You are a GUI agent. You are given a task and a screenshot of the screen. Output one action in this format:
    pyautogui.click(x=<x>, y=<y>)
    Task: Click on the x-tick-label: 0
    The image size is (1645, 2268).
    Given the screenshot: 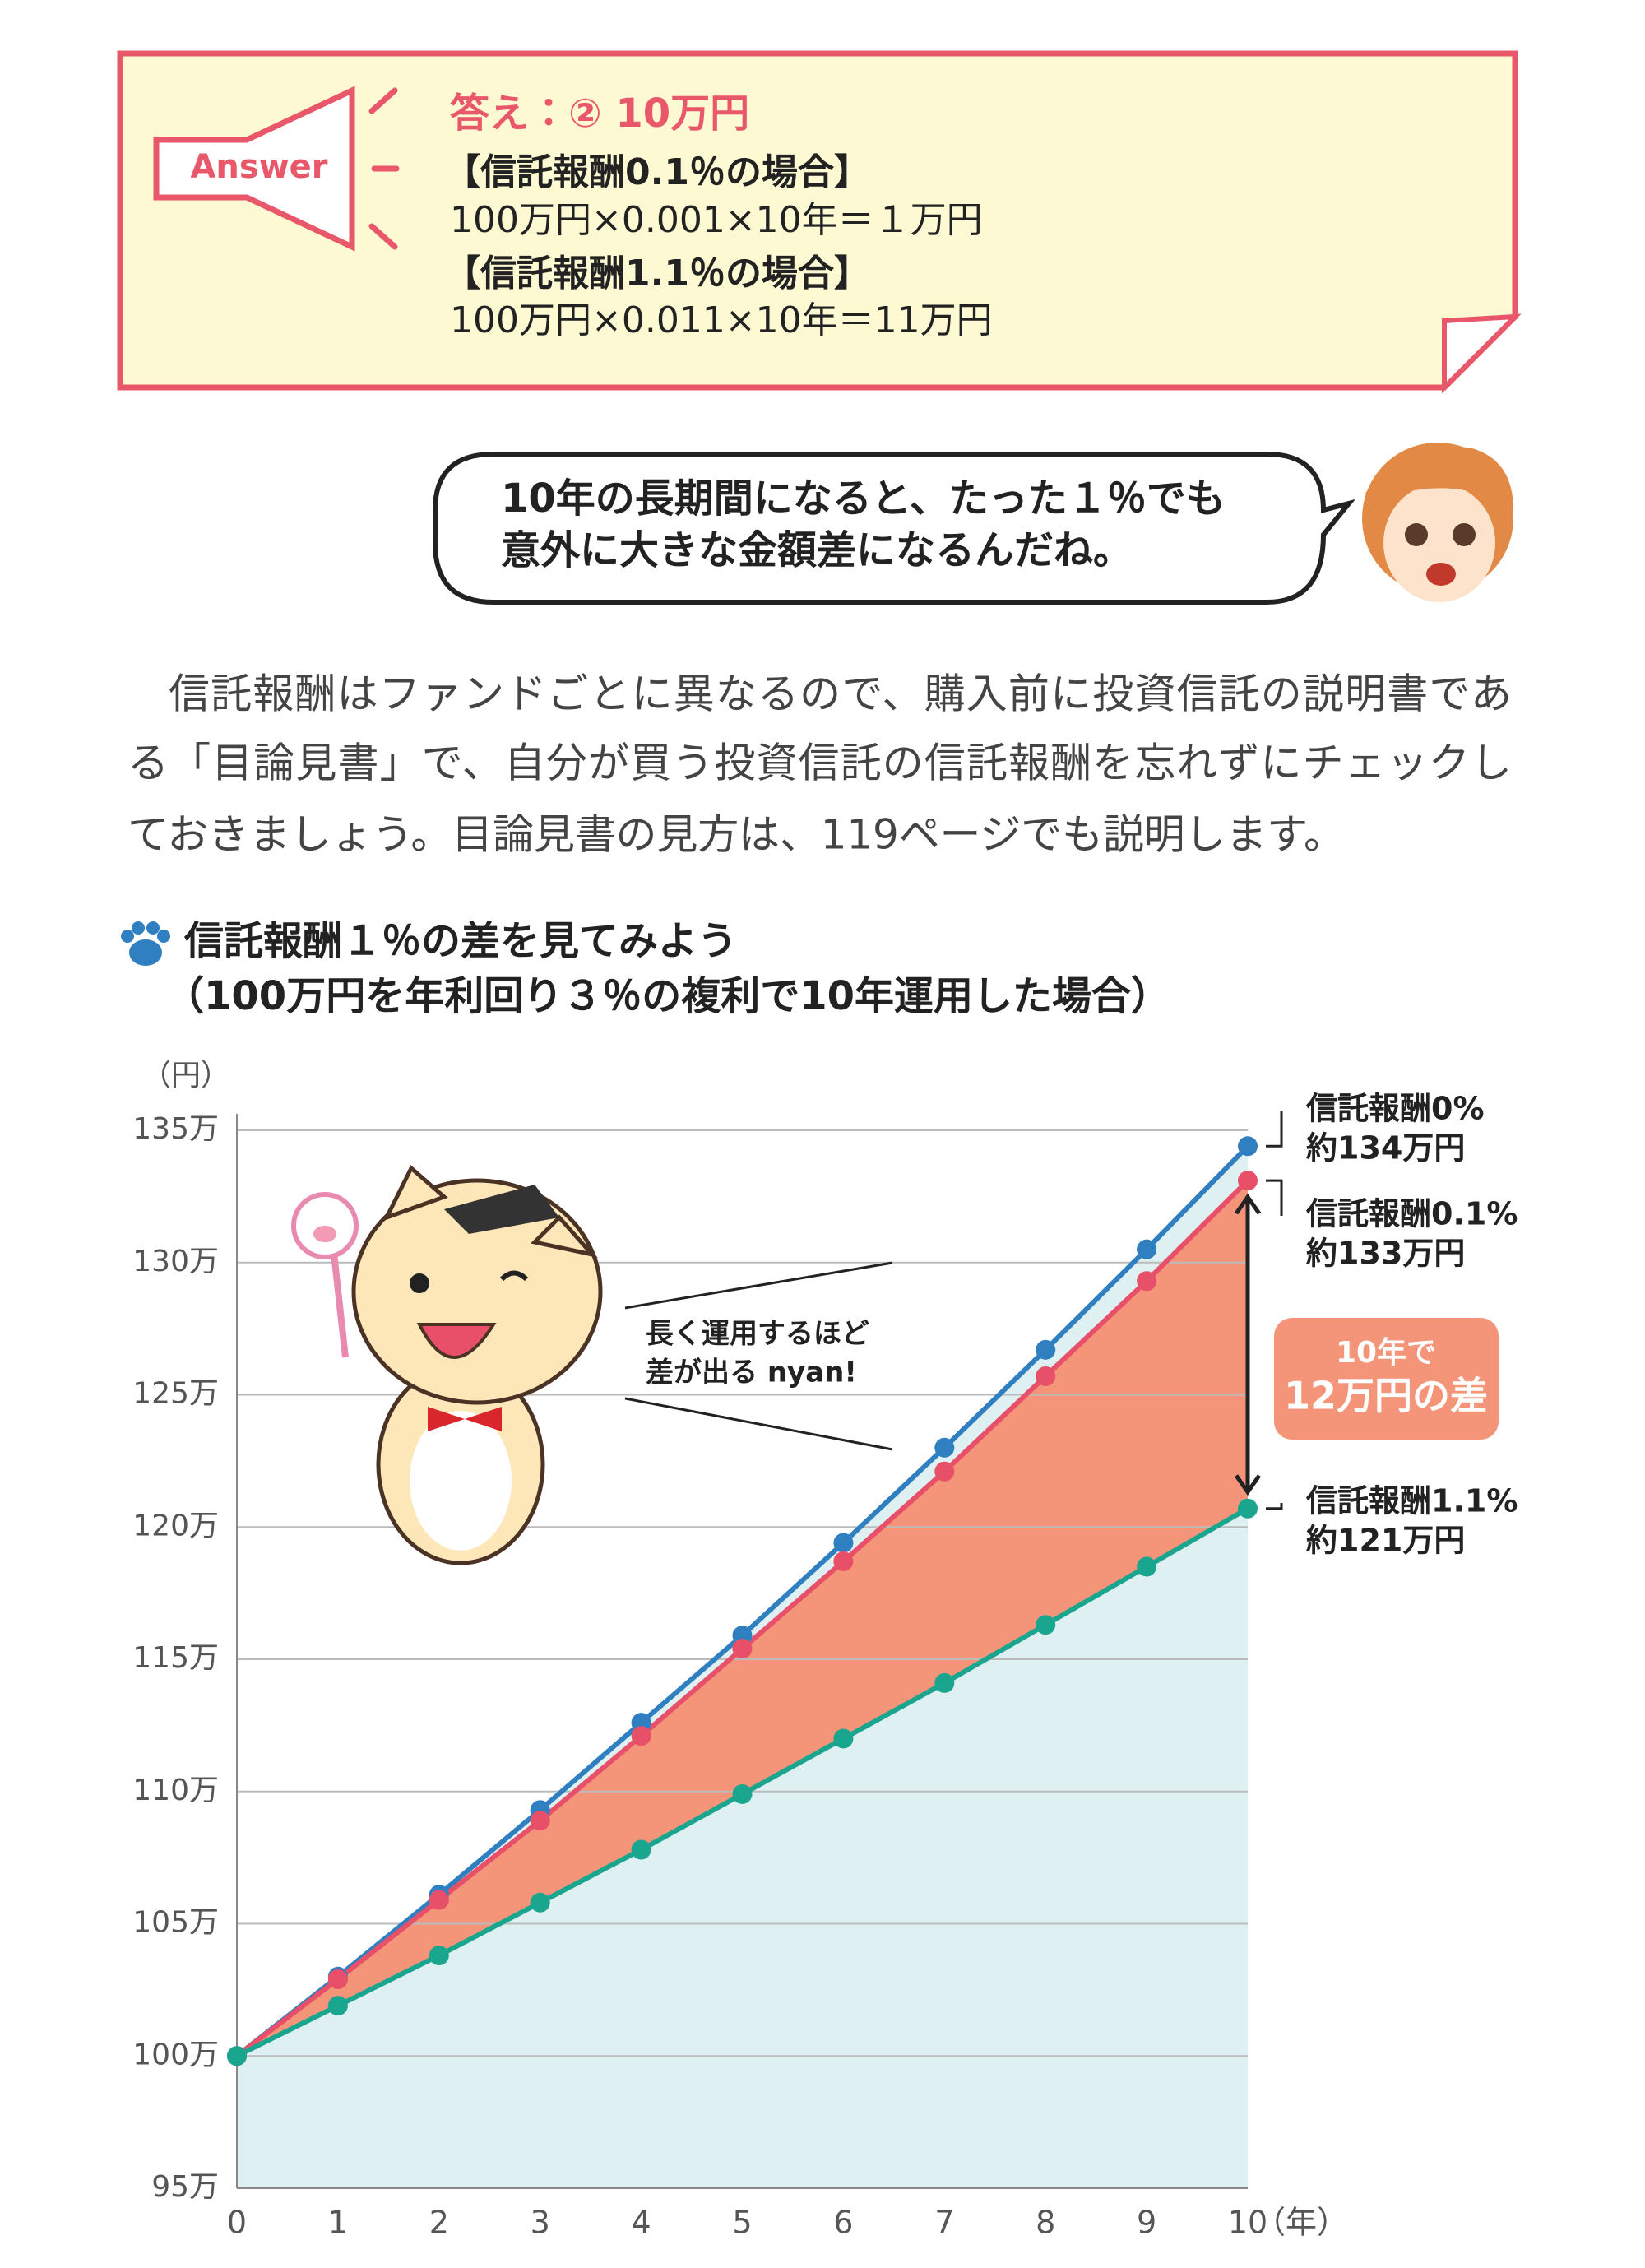 What is the action you would take?
    pyautogui.click(x=237, y=2223)
    